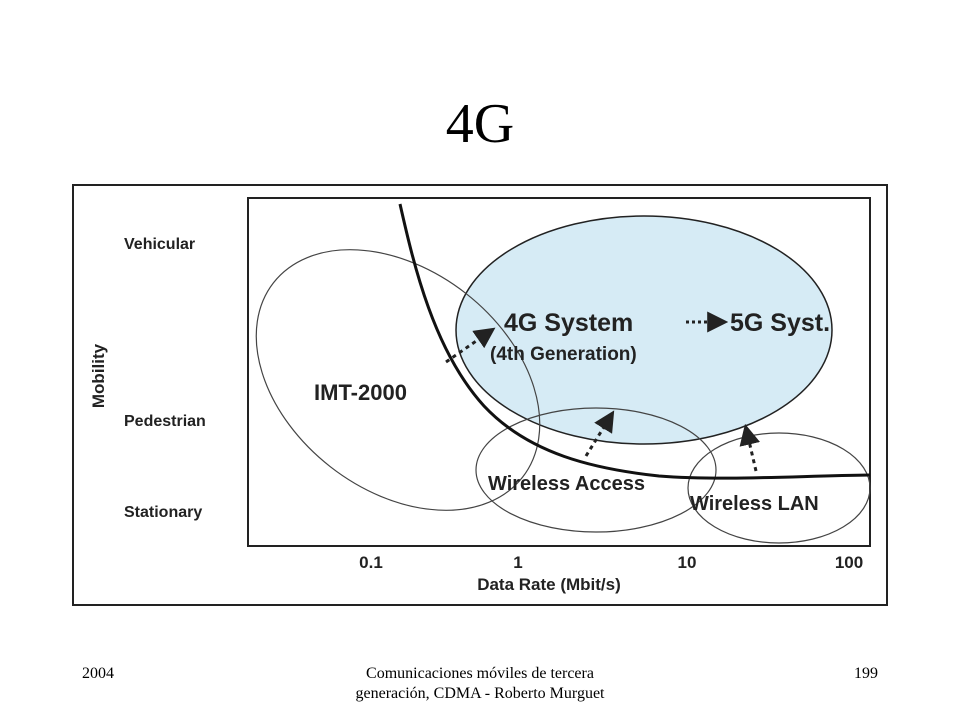 Image resolution: width=960 pixels, height=720 pixels. Describe the element at coordinates (754, 504) in the screenshot. I see `label-wireless-lan: Wireless LAN` at that location.